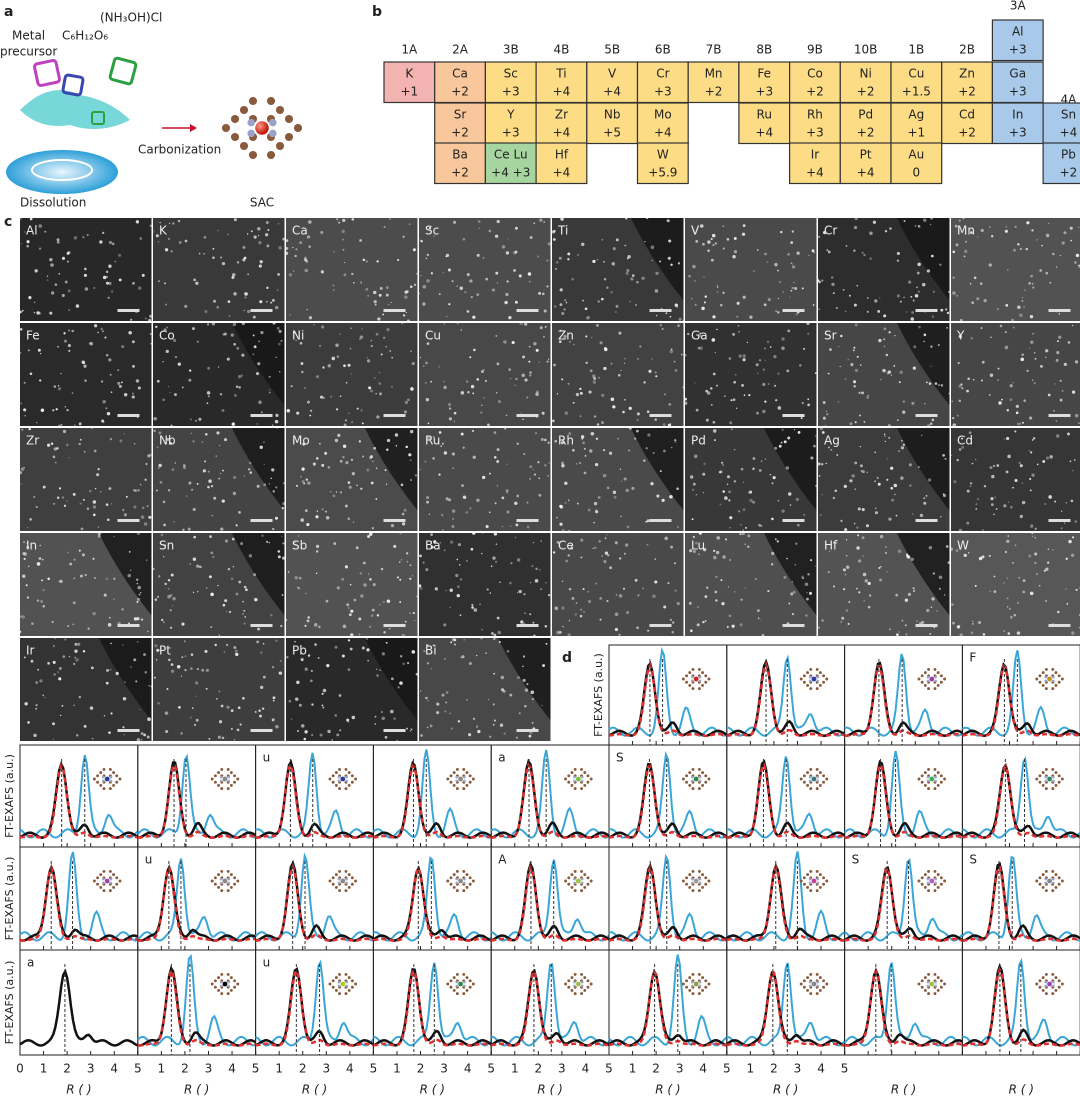 The image size is (1080, 1101). What do you see at coordinates (1069, 133) in the screenshot?
I see `element-valence: +4` at bounding box center [1069, 133].